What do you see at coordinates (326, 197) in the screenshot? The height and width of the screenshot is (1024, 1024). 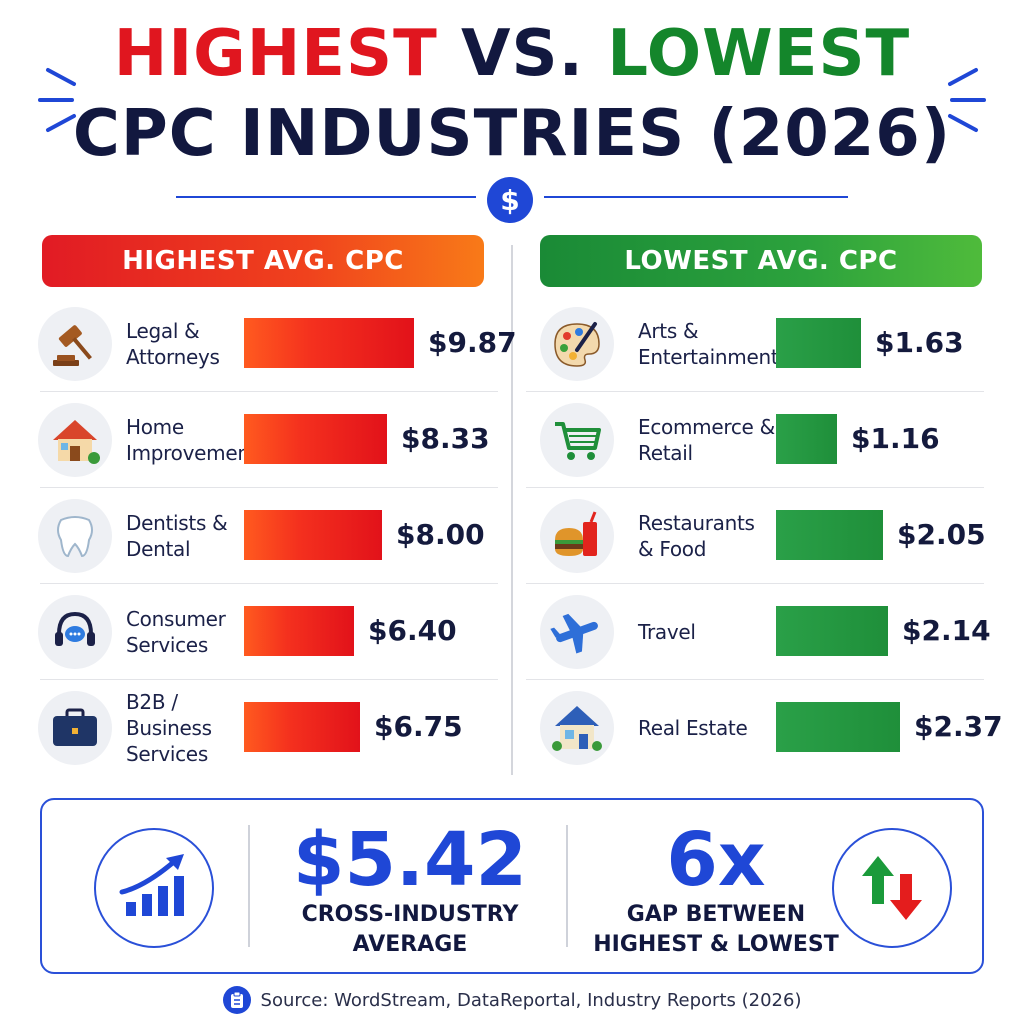 I see `title-divider-left` at bounding box center [326, 197].